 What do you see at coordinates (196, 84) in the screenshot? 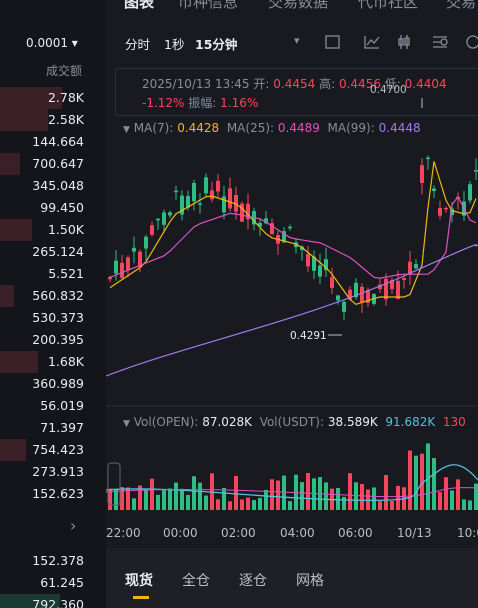
I see `time: 2025/10/13 13:45` at bounding box center [196, 84].